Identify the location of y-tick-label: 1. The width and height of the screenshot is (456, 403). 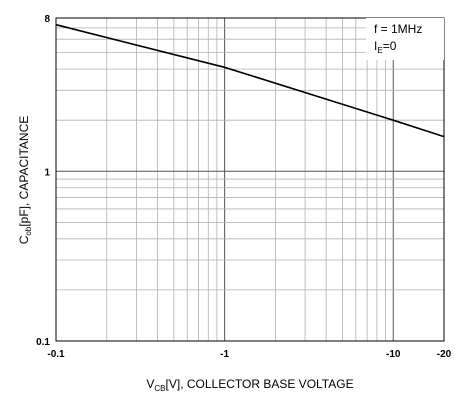
(47, 172).